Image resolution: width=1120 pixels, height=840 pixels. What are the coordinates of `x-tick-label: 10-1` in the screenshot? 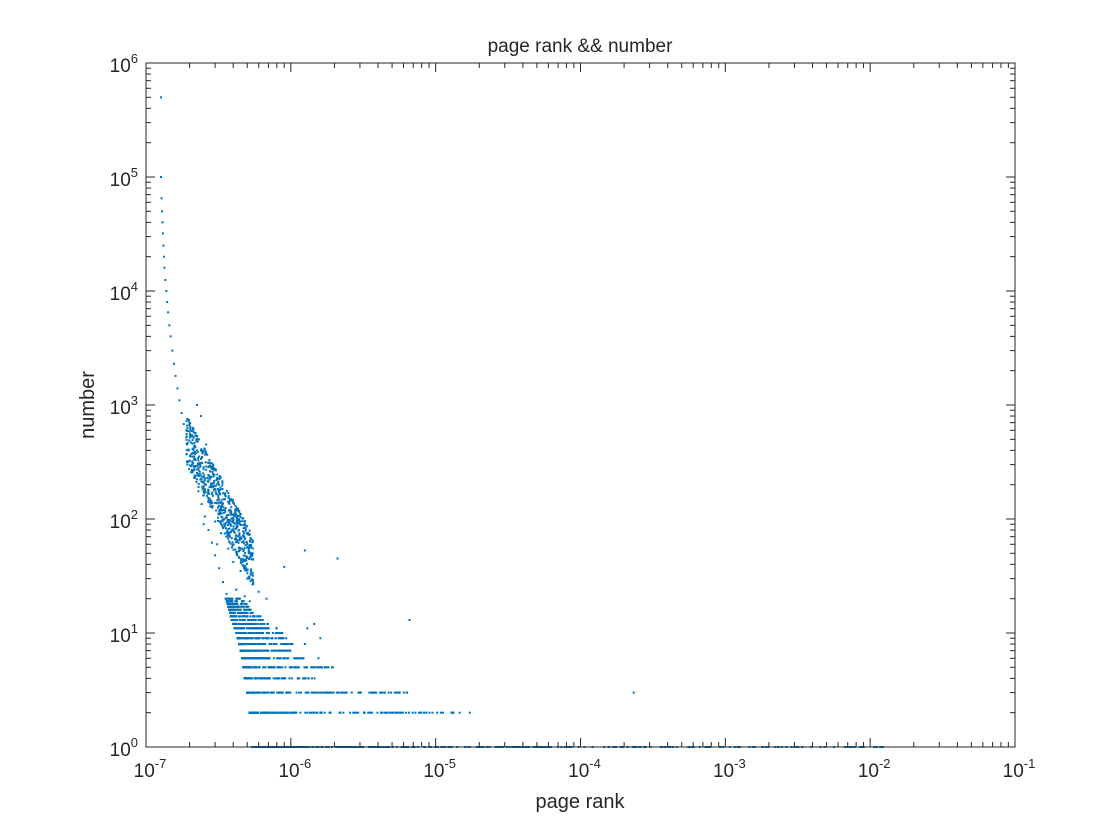 It's located at (1019, 769).